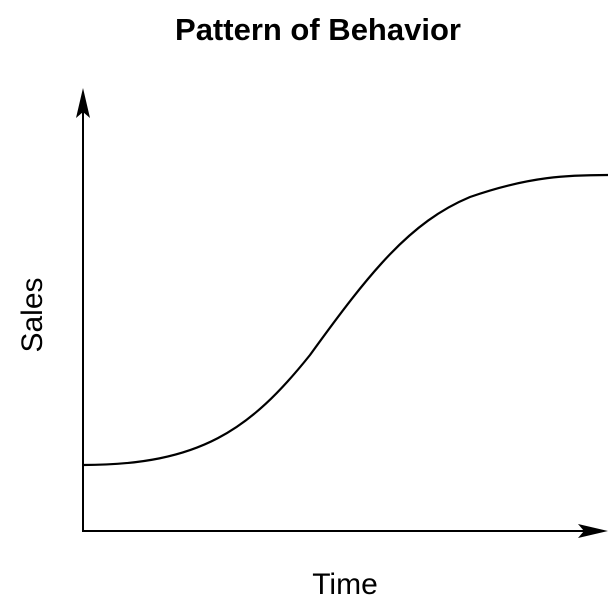 This screenshot has height=610, width=616. Describe the element at coordinates (318, 29) in the screenshot. I see `title: Pattern of Behavior` at that location.